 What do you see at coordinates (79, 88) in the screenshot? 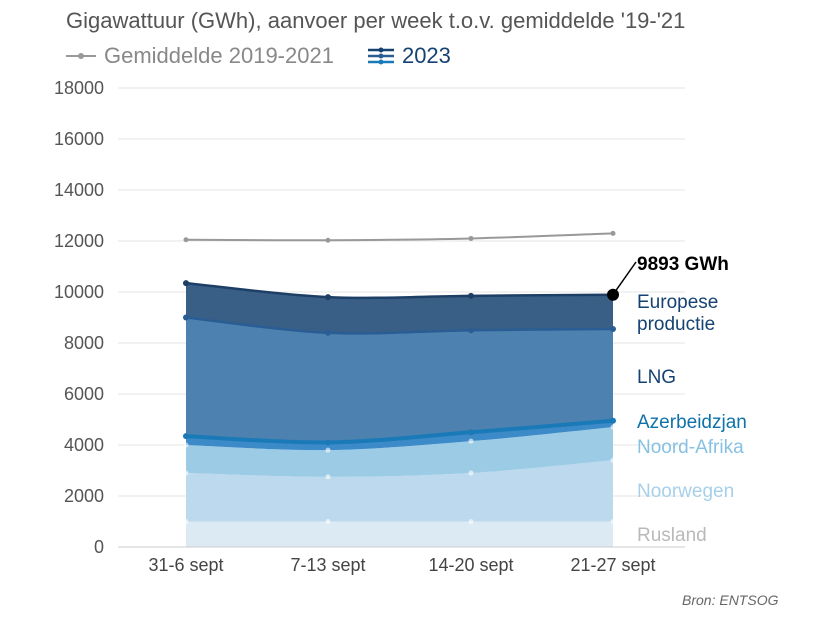
I see `y-tick-label: 18000` at bounding box center [79, 88].